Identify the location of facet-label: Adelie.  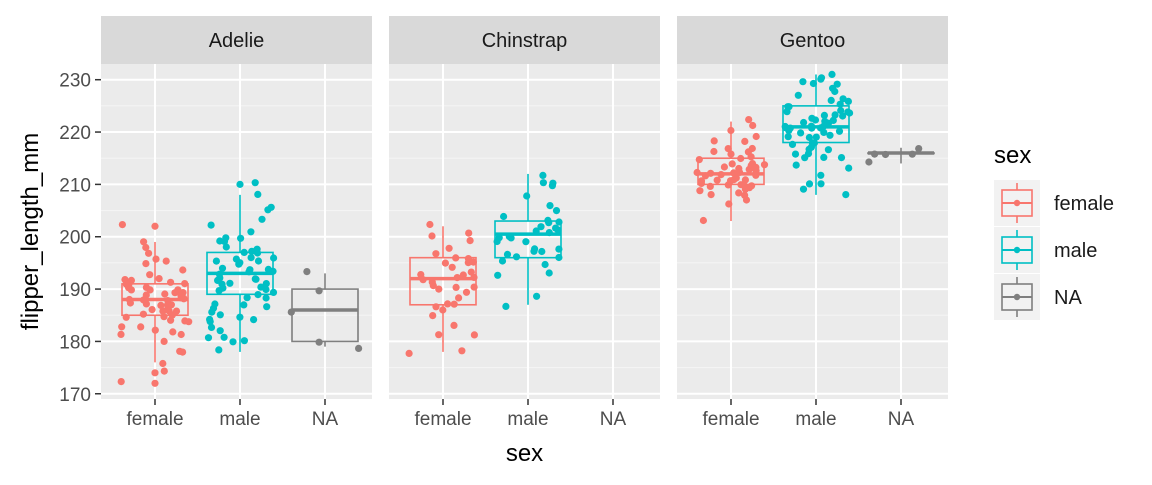
(237, 41).